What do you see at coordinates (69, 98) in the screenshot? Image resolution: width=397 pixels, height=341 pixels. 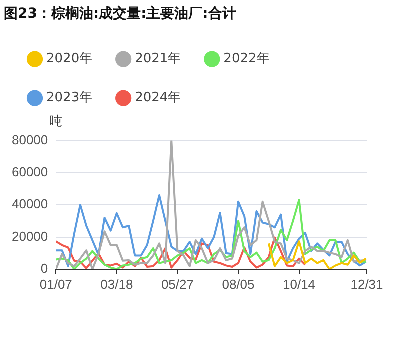 I see `legend-label: 2023年` at bounding box center [69, 98].